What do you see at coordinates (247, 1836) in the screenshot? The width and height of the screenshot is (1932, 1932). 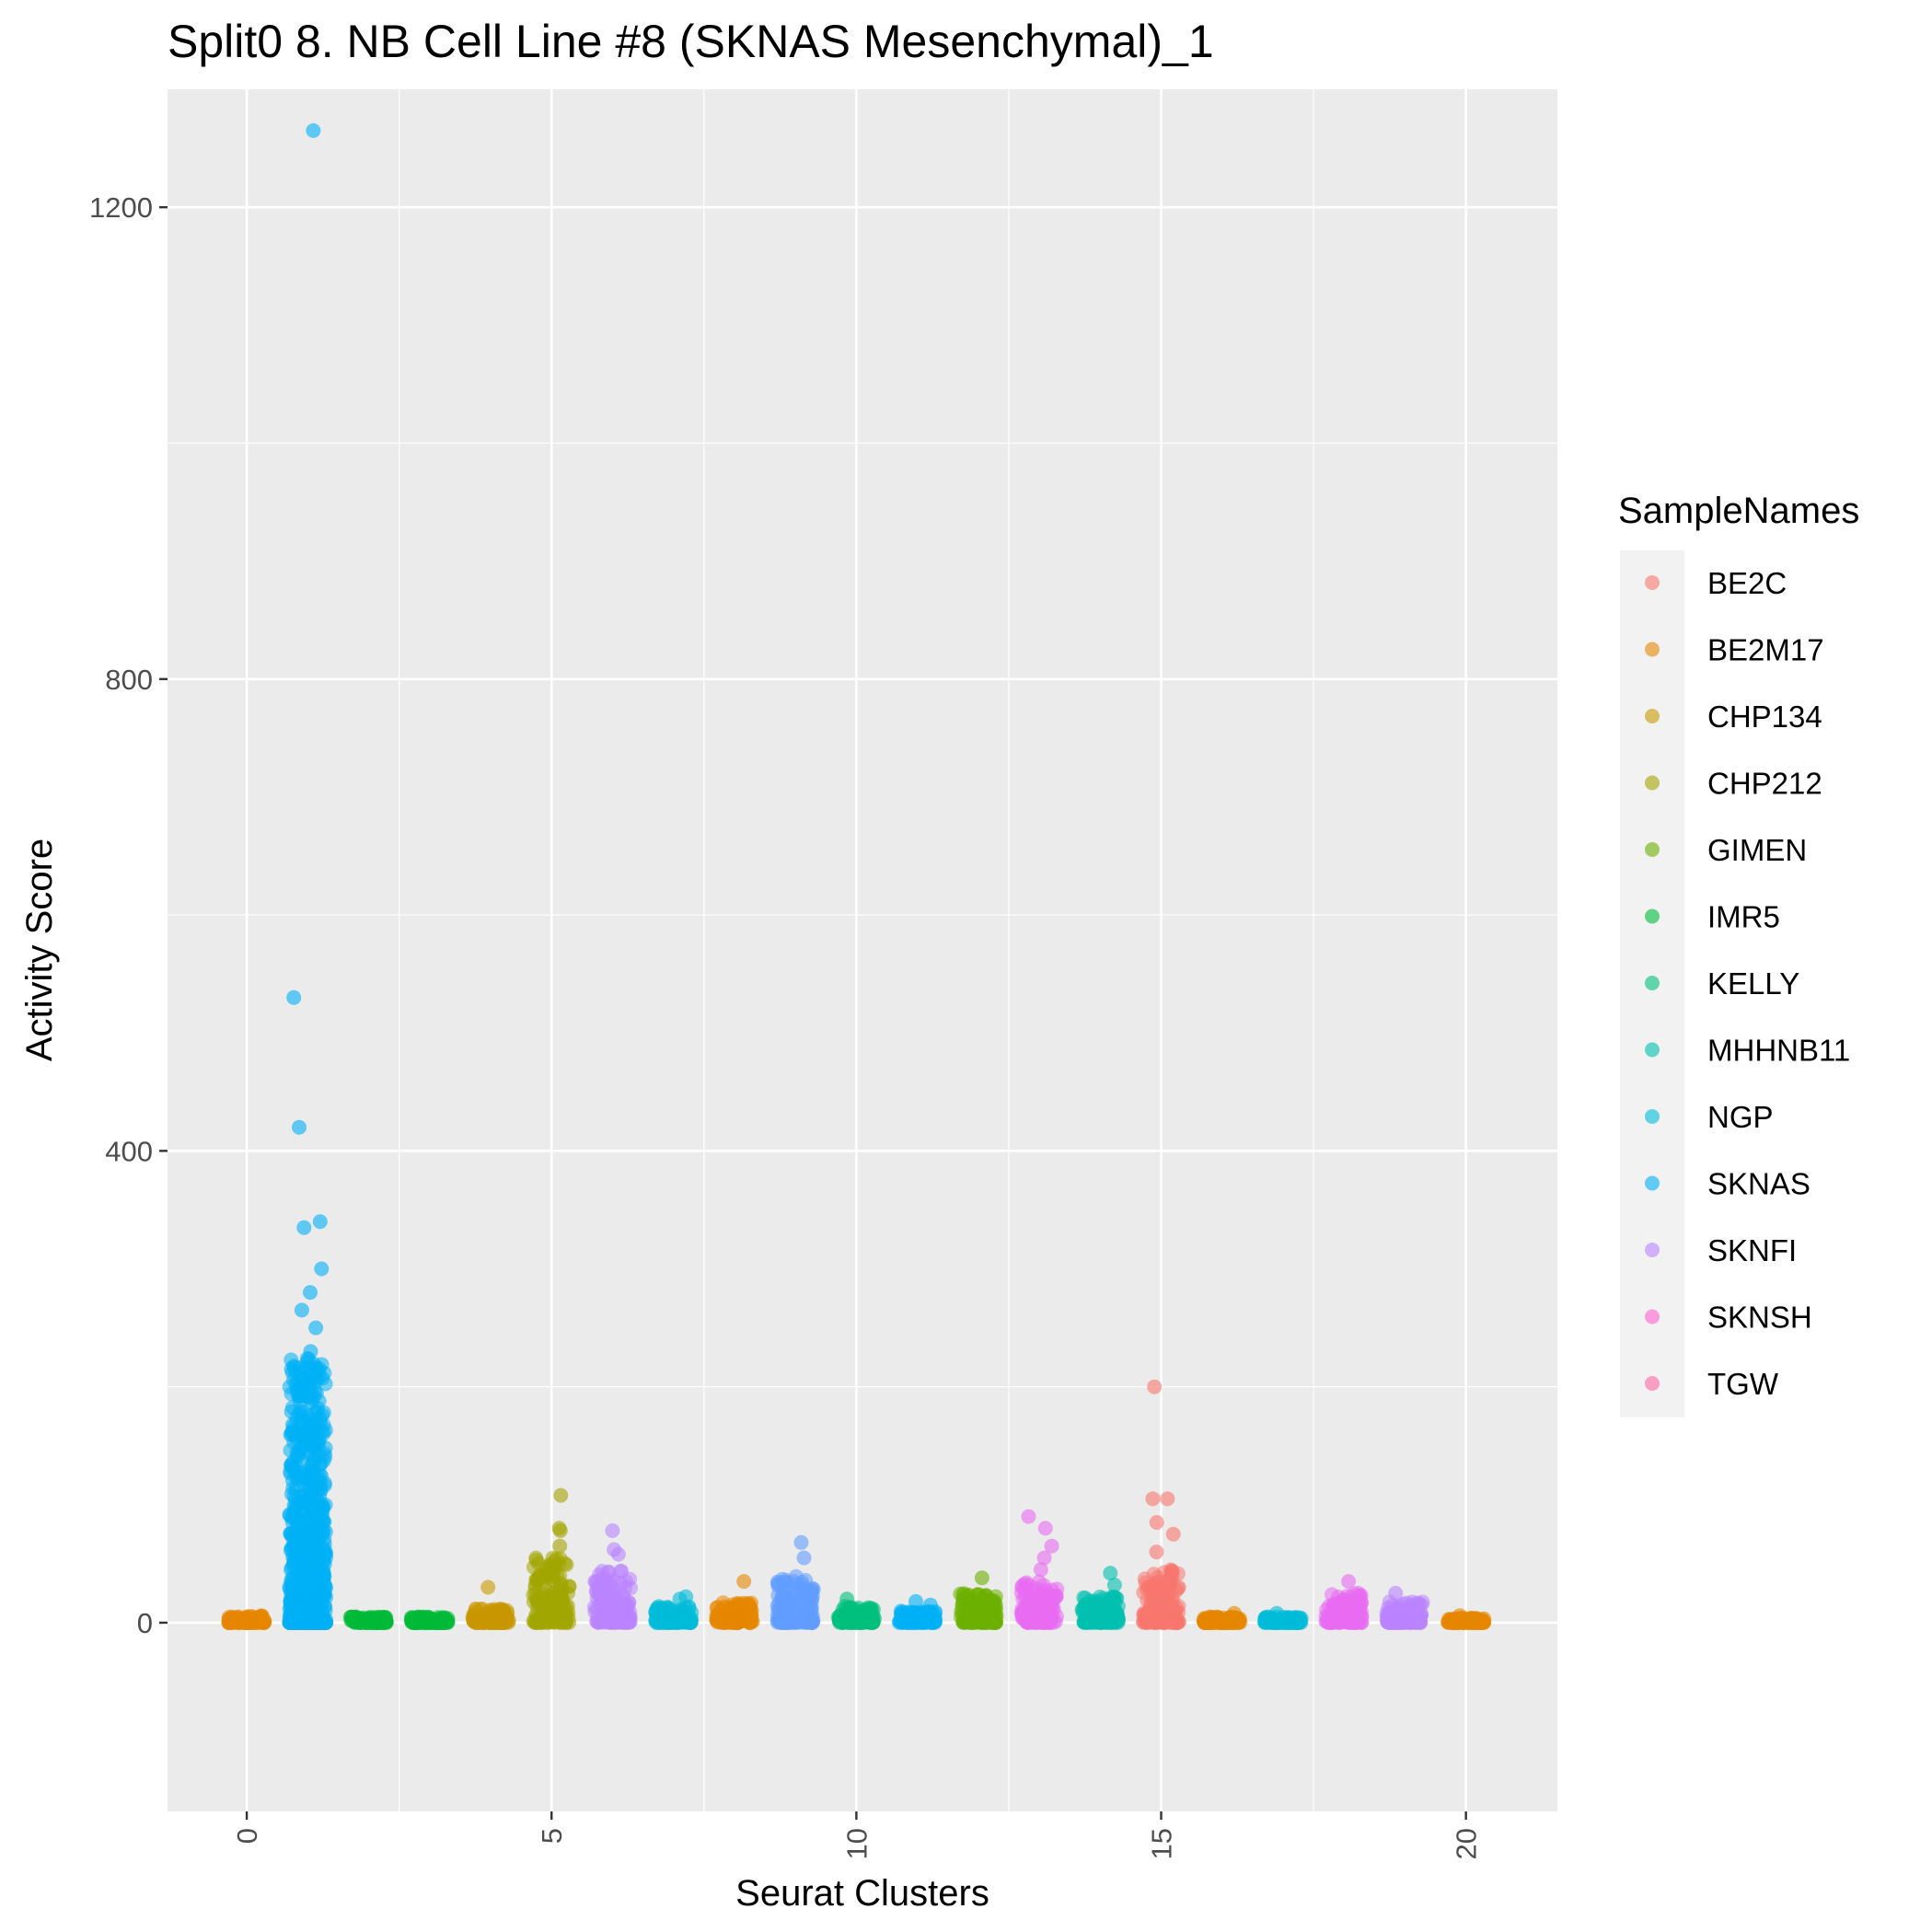 I see `x-tick-label: 0` at bounding box center [247, 1836].